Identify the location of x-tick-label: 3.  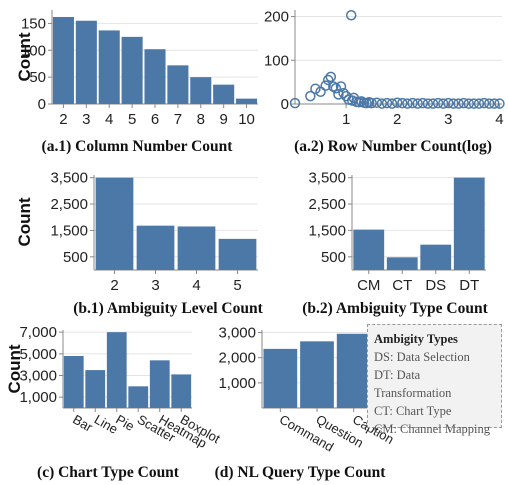
(155, 285).